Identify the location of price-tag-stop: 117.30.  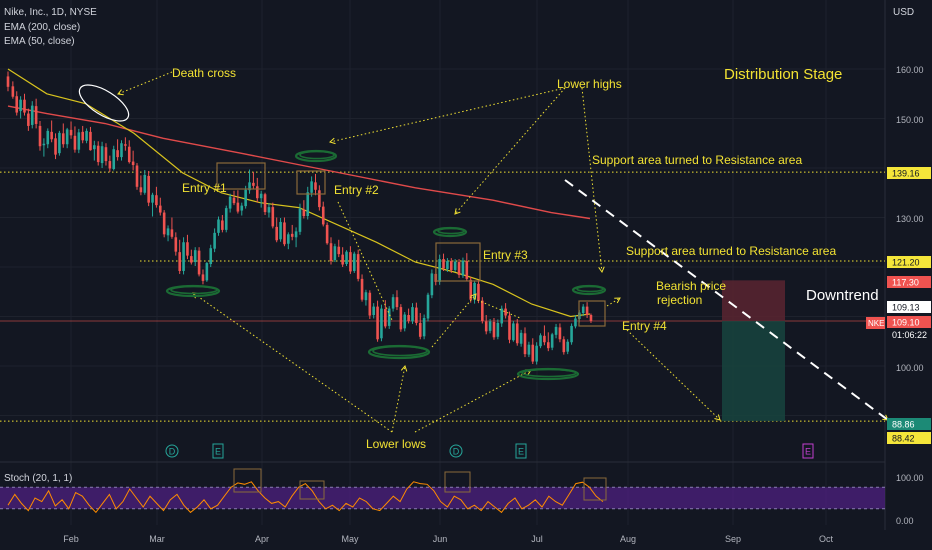
(905, 283).